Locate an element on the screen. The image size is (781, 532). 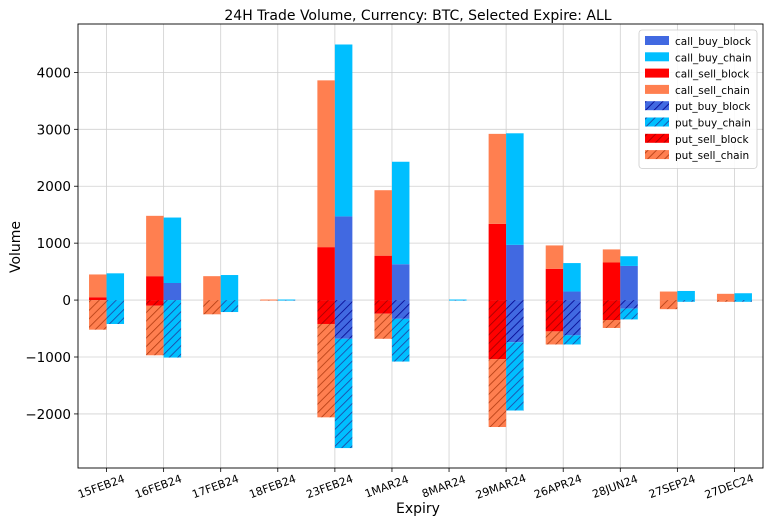
bar-call_buy_chain-8MAR24 is located at coordinates (458, 300).